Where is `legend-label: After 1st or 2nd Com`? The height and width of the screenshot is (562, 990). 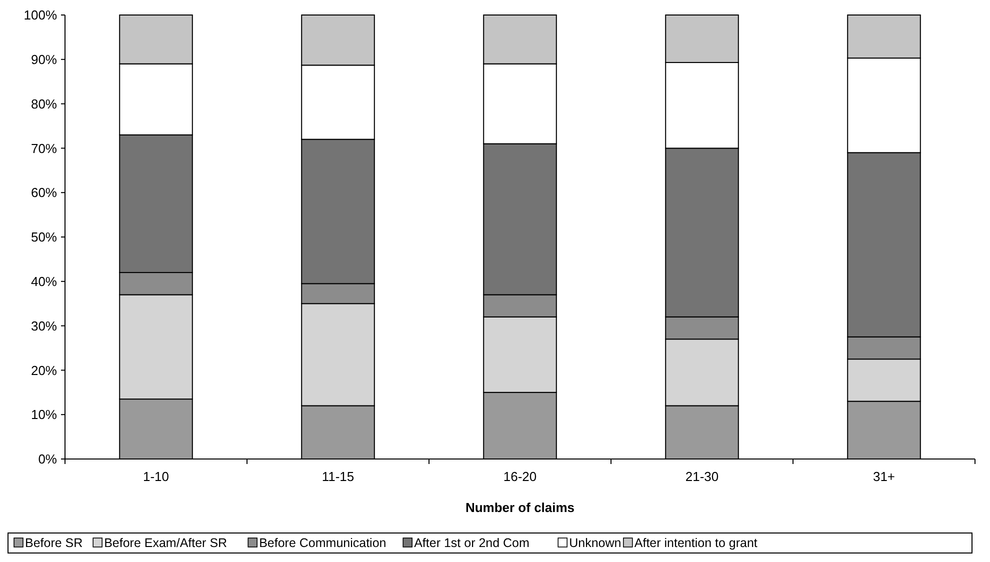 legend-label: After 1st or 2nd Com is located at coordinates (472, 543).